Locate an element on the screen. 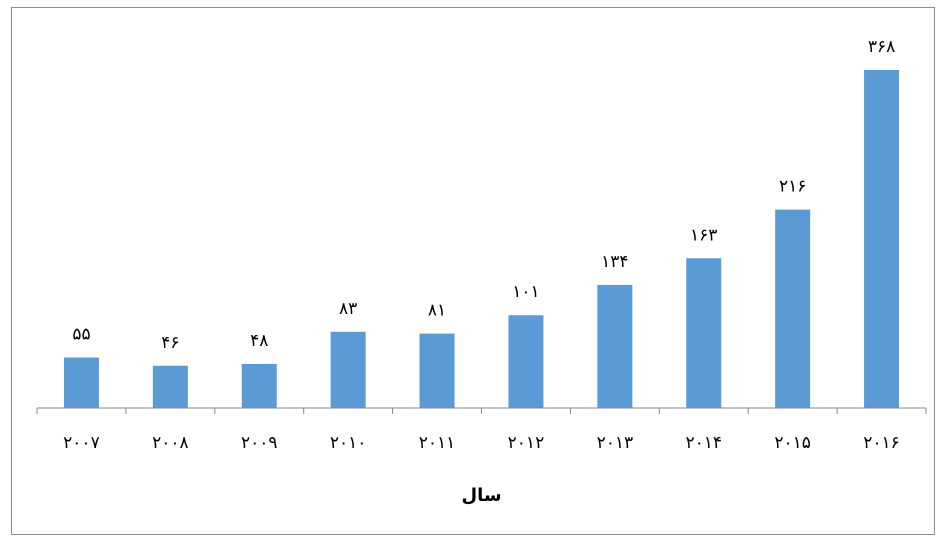  value-label-7: ۱۶۳ is located at coordinates (703, 235).